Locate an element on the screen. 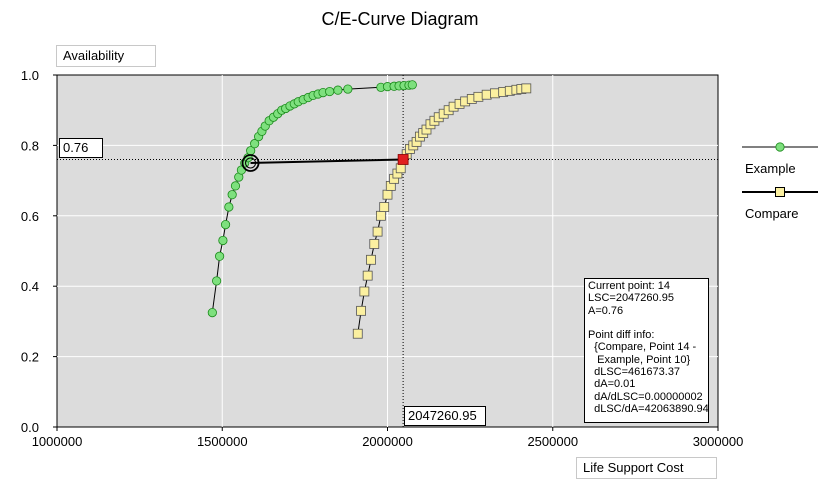 This screenshot has width=832, height=482. compared-point-ring is located at coordinates (250, 163).